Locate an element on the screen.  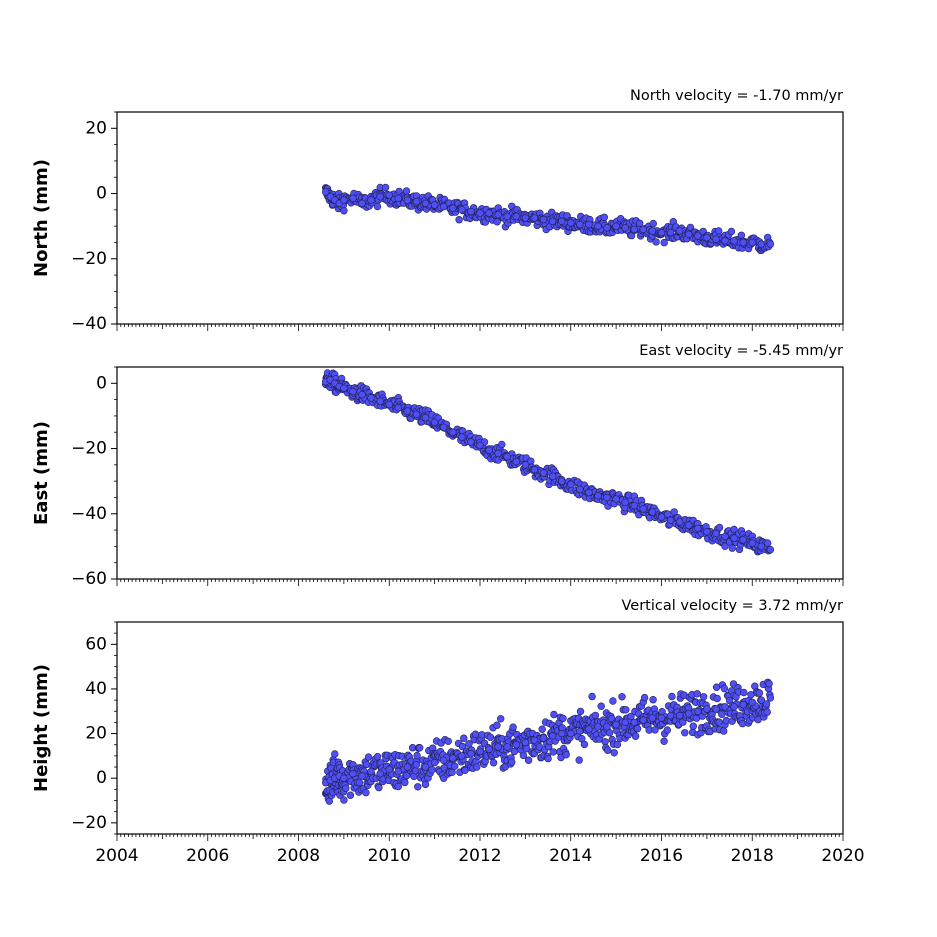
x-tick-label: 2014 is located at coordinates (570, 856).